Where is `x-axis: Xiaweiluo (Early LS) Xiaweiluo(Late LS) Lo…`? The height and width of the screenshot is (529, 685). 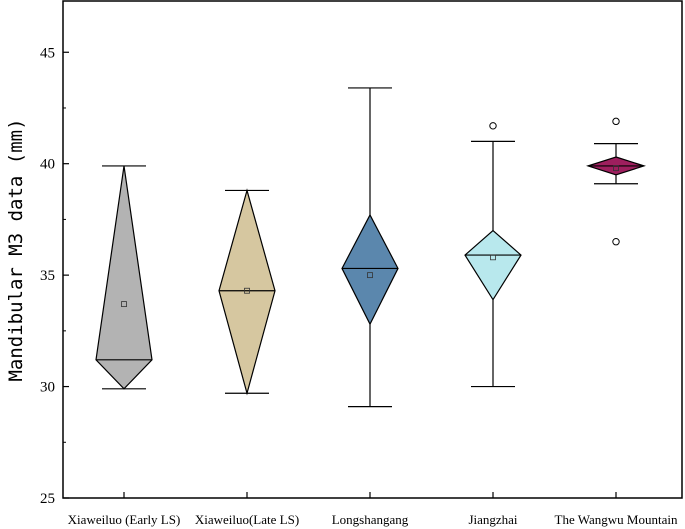 x-axis: Xiaweiluo (Early LS) Xiaweiluo(Late LS) Lo… is located at coordinates (373, 509).